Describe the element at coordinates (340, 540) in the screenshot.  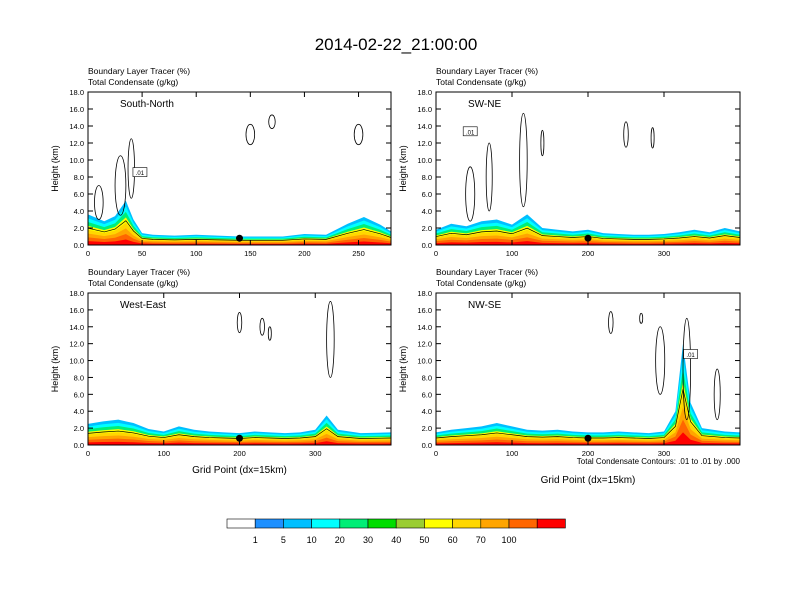
I see `colorbar-label: 20` at that location.